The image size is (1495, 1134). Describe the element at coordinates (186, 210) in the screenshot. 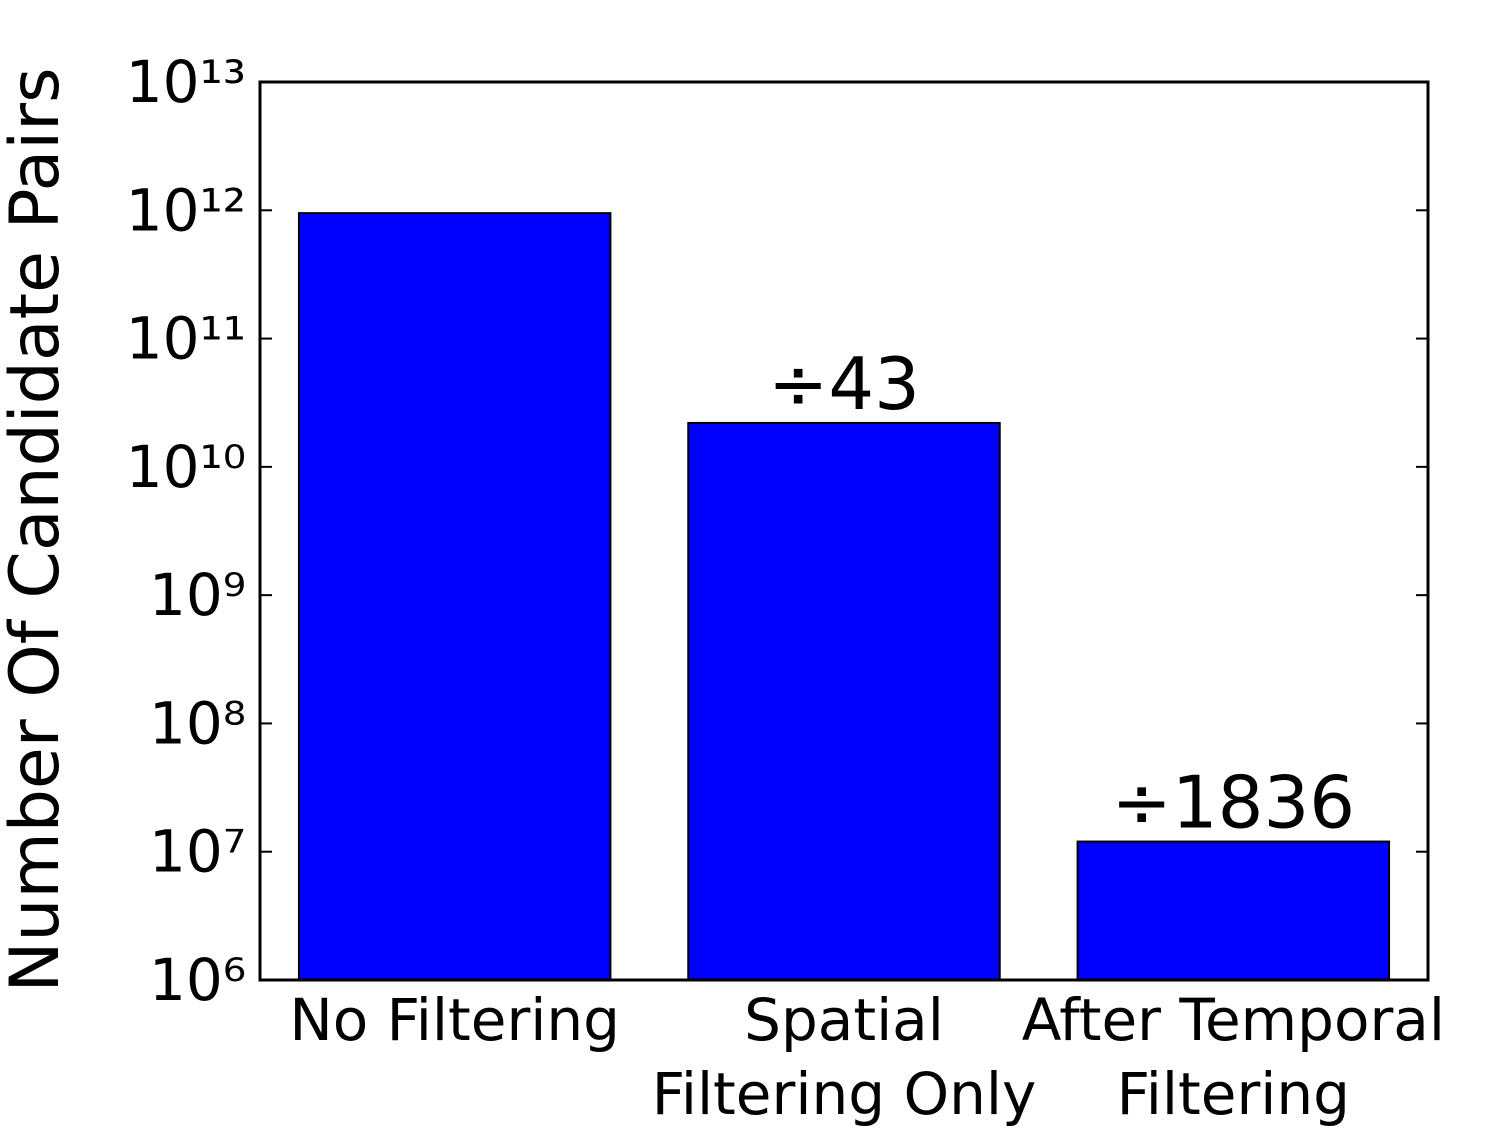

I see `y-tick-label: 10¹²` at that location.